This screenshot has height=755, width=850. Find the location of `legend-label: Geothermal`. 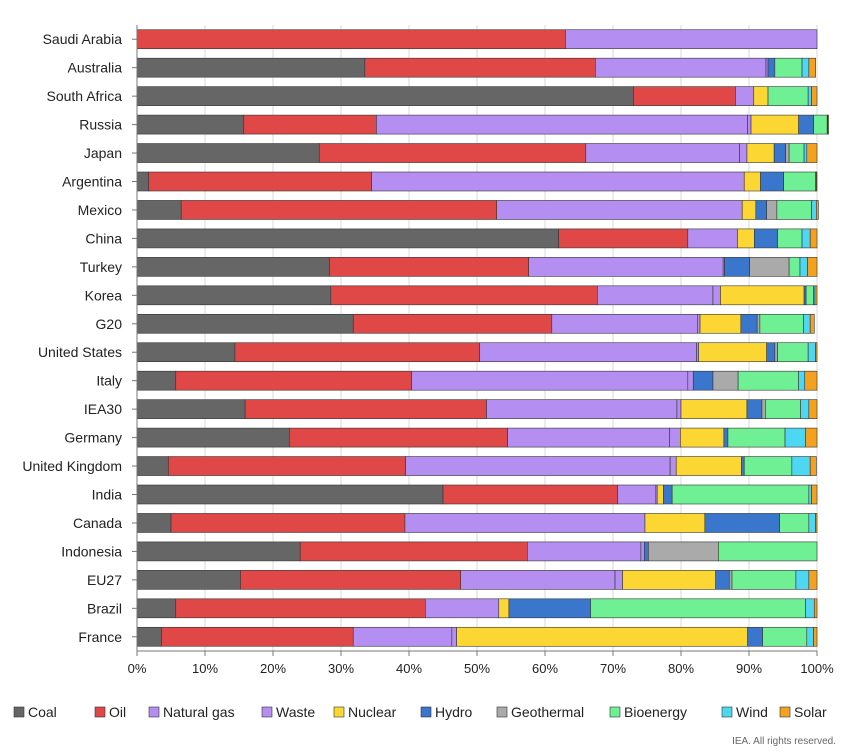

legend-label: Geothermal is located at coordinates (547, 712).